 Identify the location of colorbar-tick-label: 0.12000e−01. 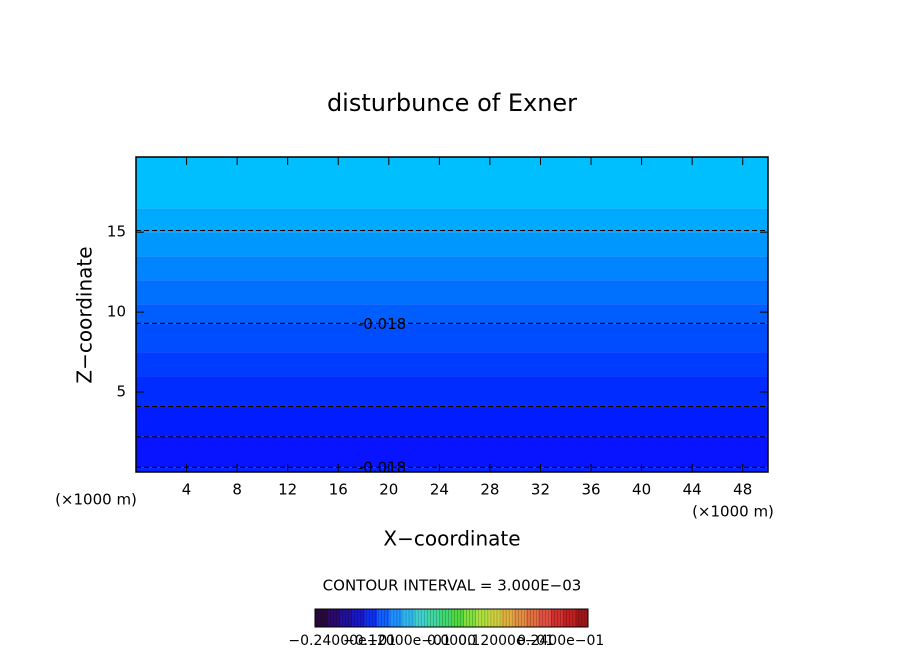
(506, 641).